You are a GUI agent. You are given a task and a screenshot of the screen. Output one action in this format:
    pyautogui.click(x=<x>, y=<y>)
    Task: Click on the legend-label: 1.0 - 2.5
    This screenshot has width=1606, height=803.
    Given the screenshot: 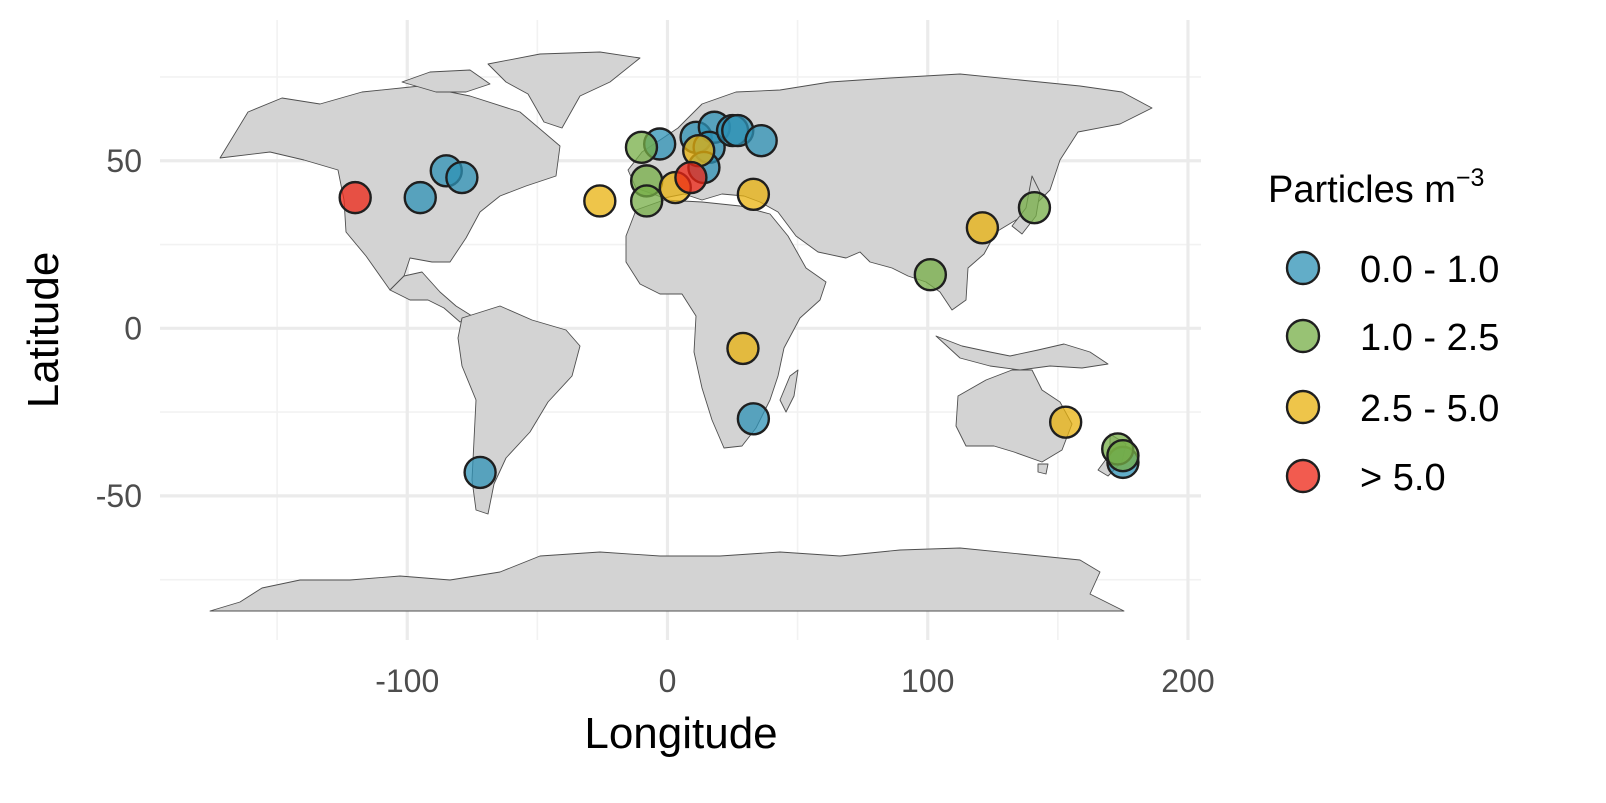 What is the action you would take?
    pyautogui.click(x=1429, y=338)
    